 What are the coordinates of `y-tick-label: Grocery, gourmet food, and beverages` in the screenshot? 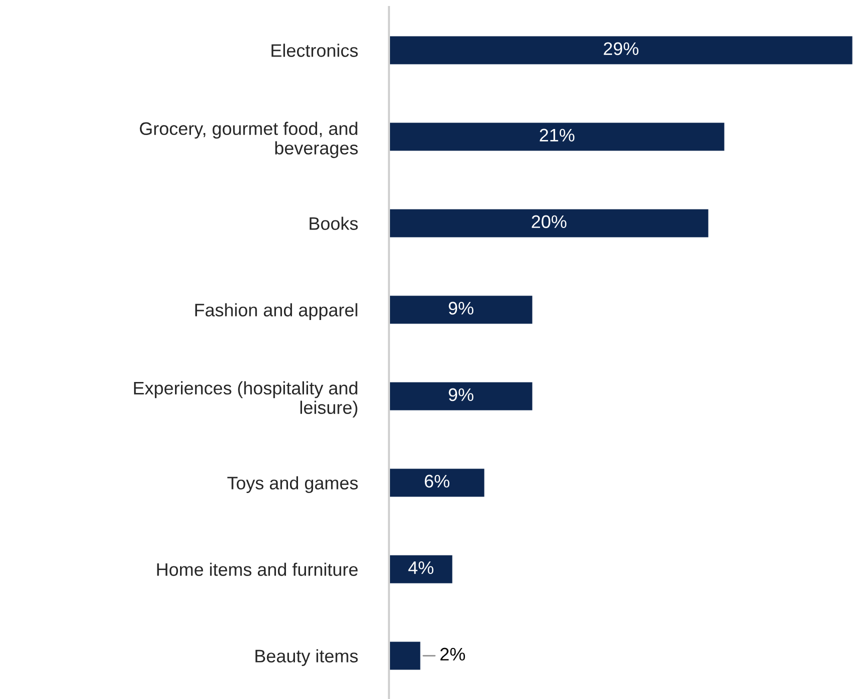 It's located at (249, 140).